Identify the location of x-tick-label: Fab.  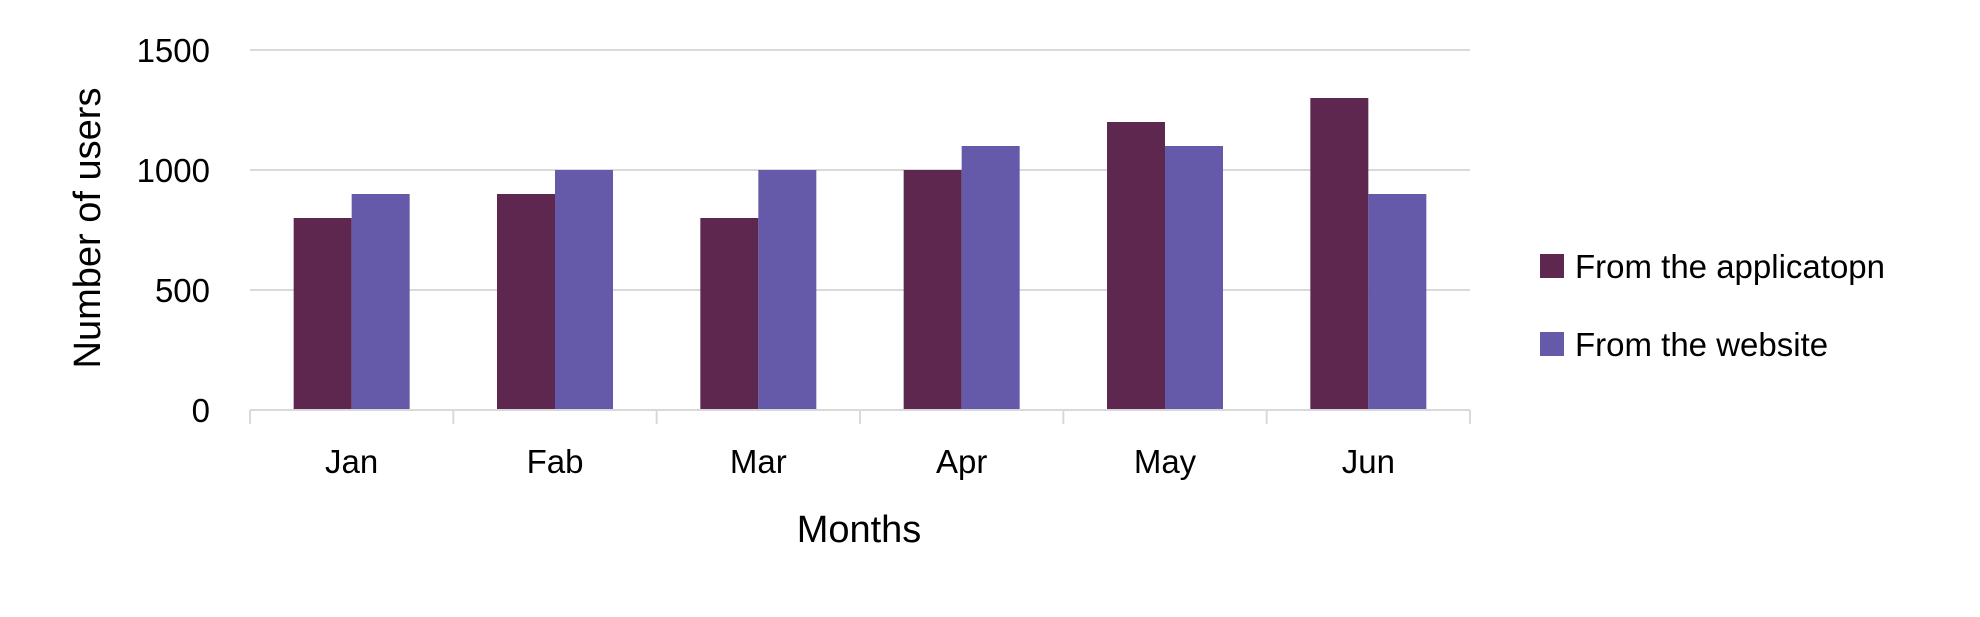
(555, 461).